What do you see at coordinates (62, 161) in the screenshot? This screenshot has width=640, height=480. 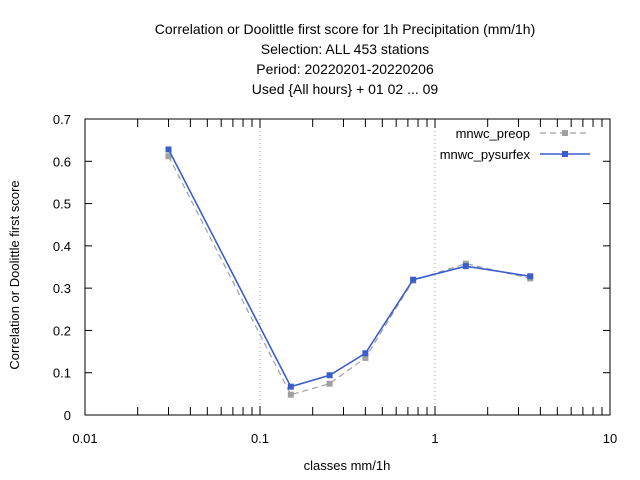 I see `y-tick-label: 0.6` at bounding box center [62, 161].